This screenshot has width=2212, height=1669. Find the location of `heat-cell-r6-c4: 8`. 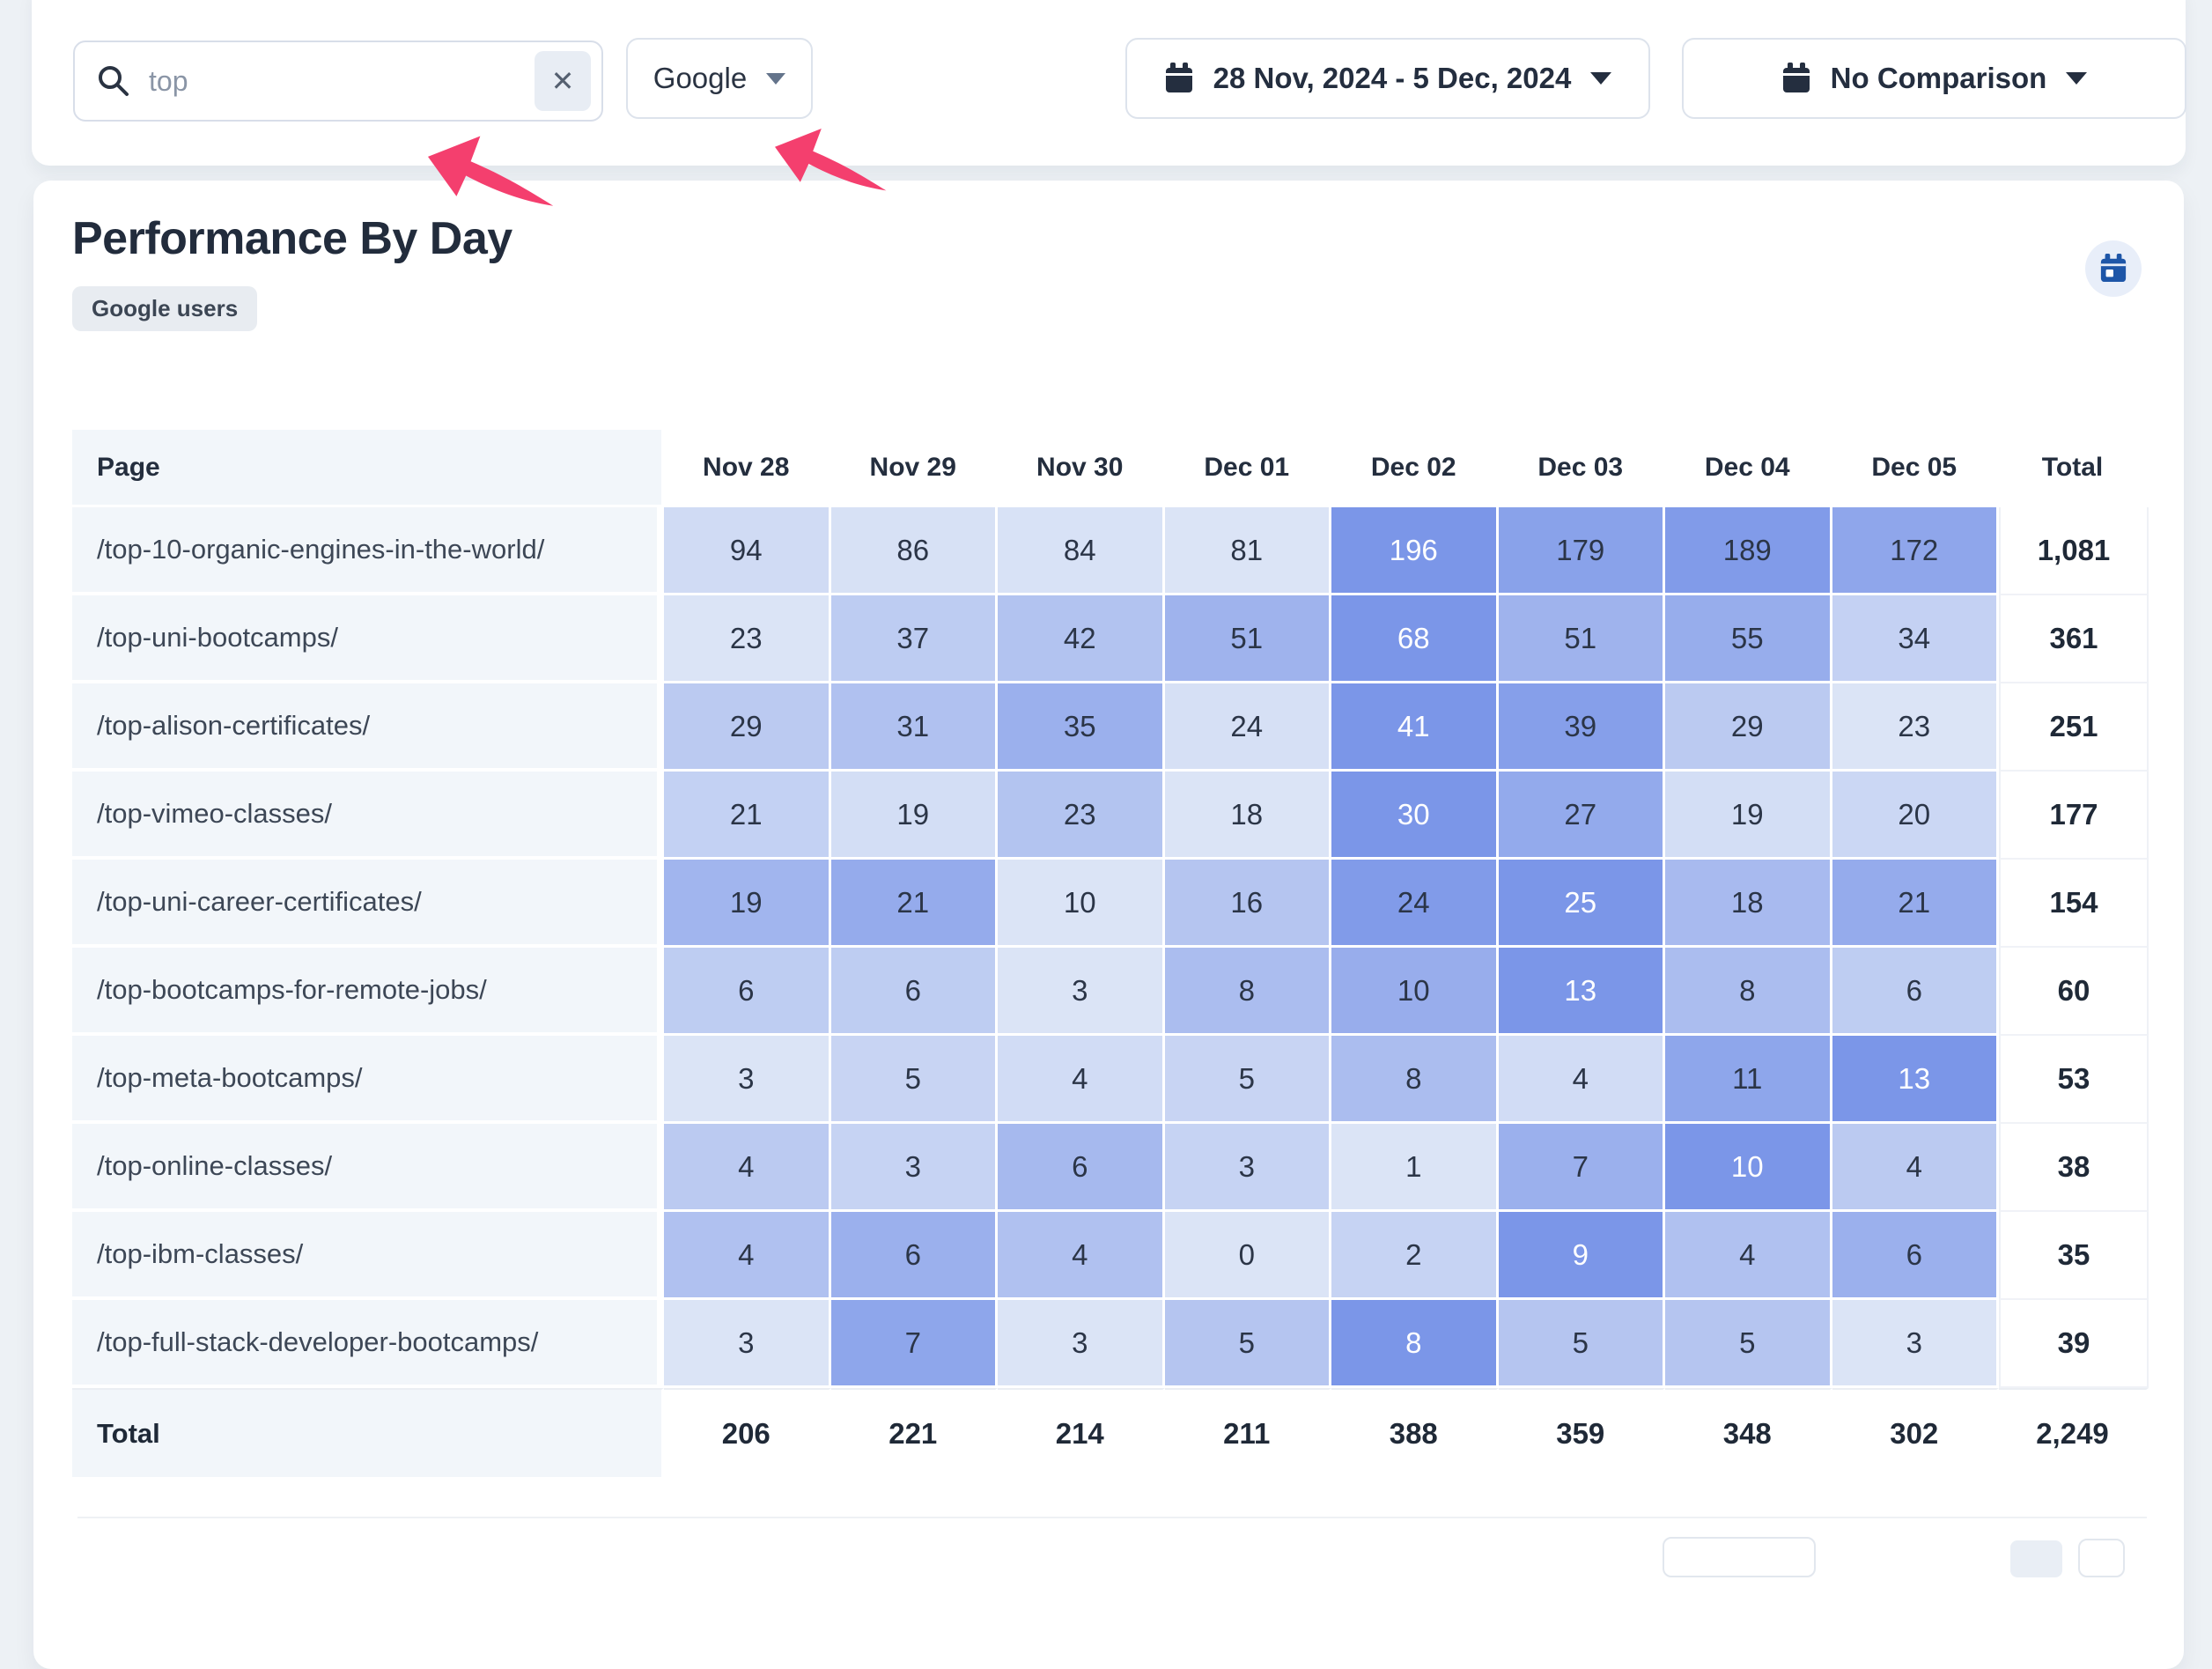

heat-cell-r6-c4: 8 is located at coordinates (1415, 1080).